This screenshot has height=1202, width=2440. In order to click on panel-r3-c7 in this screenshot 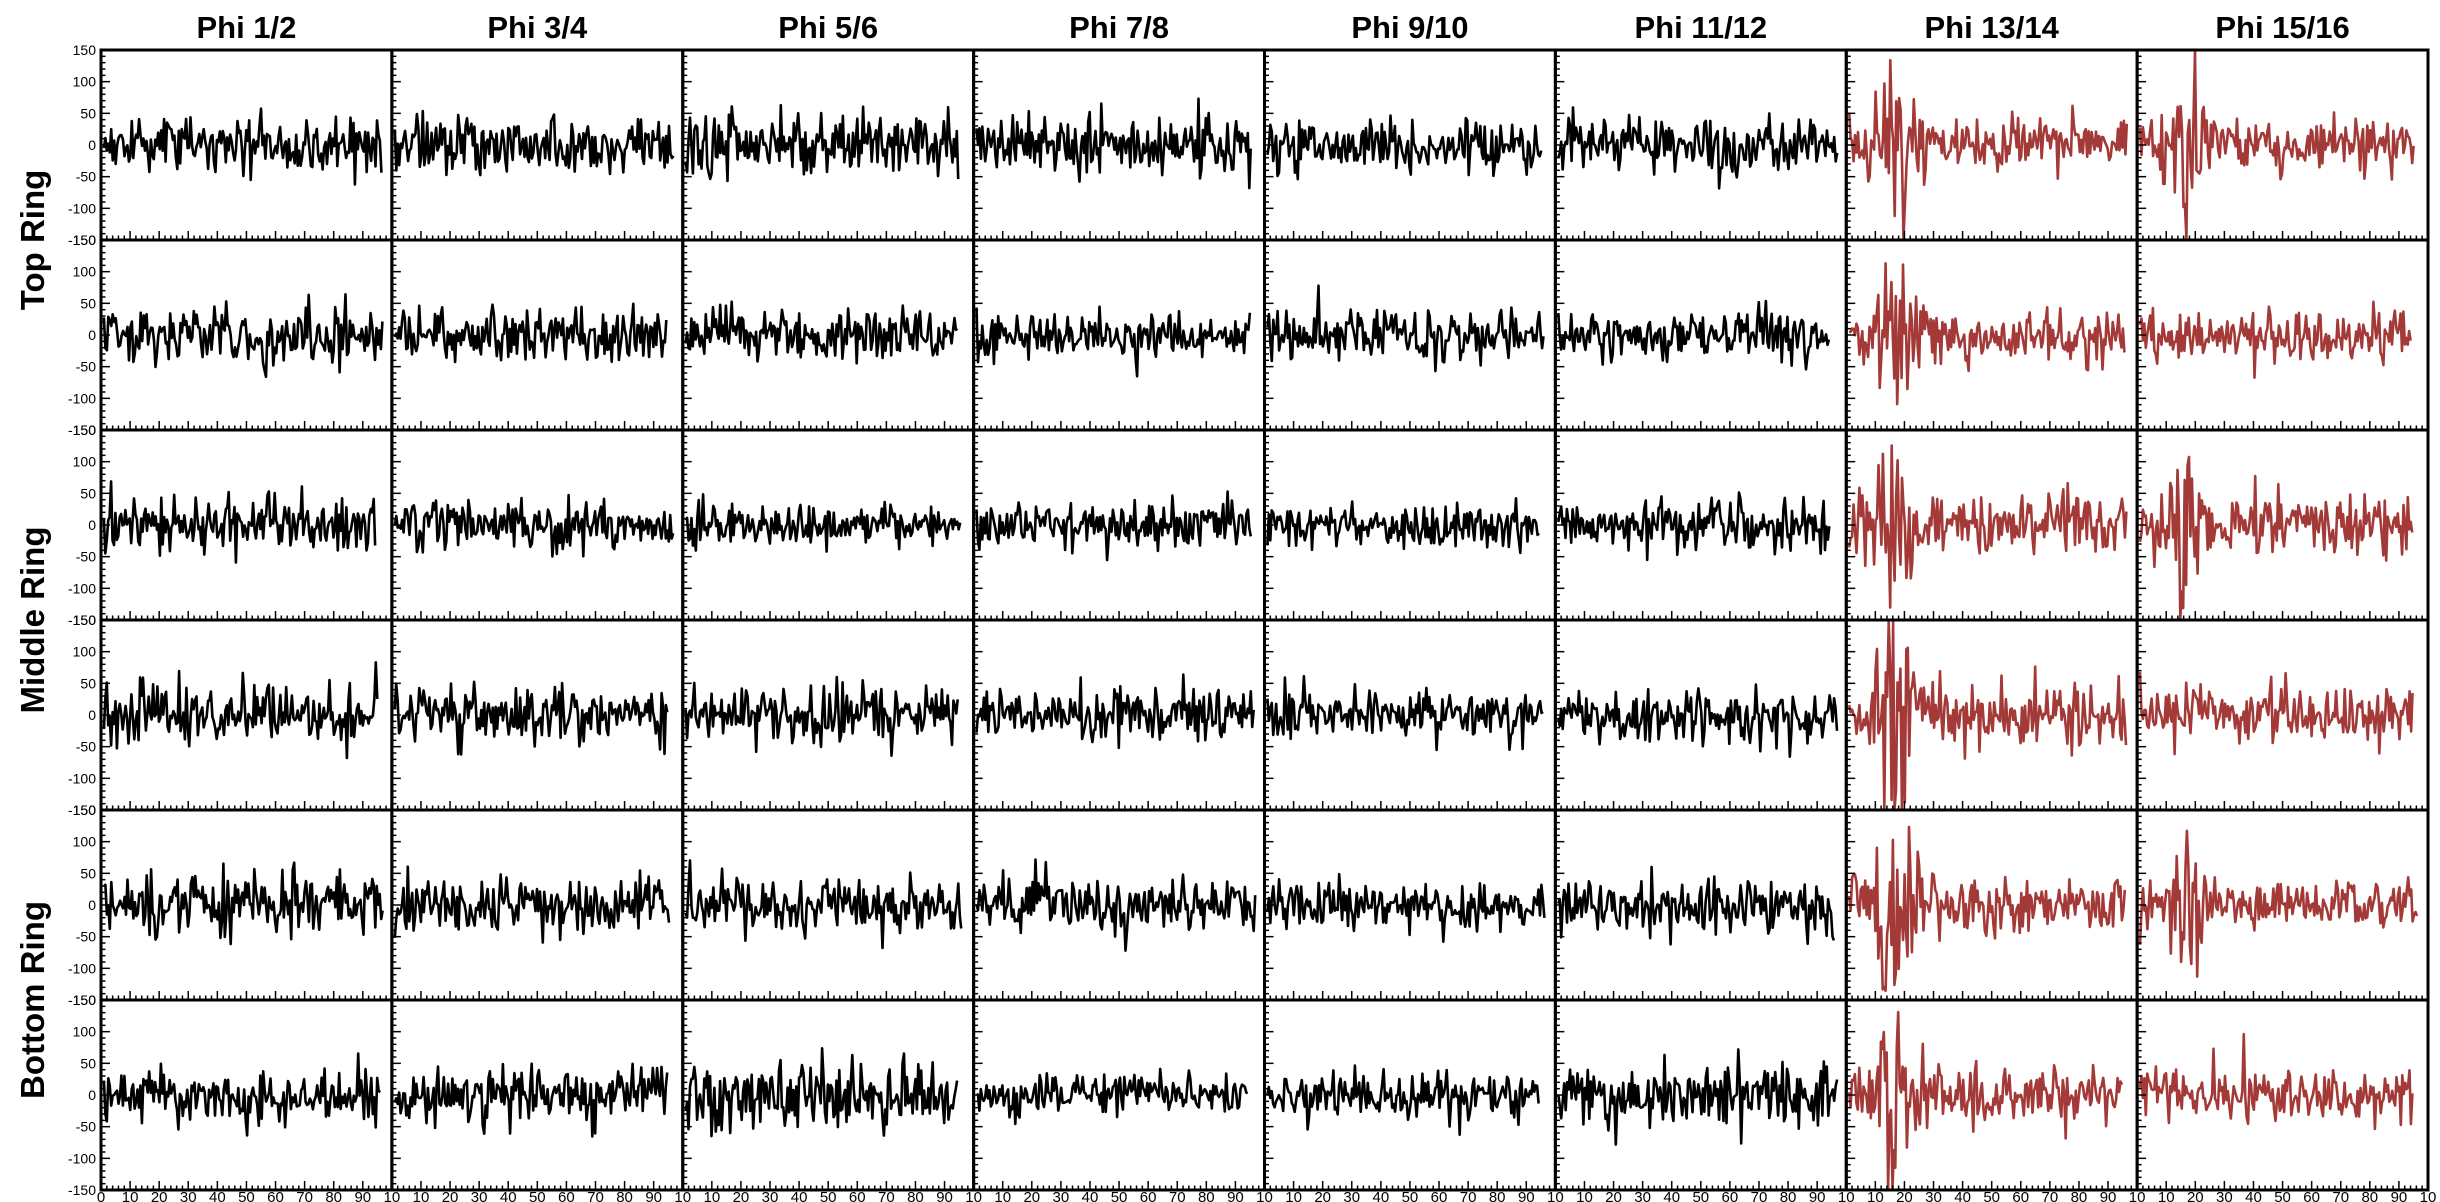, I will do `click(1991, 525)`.